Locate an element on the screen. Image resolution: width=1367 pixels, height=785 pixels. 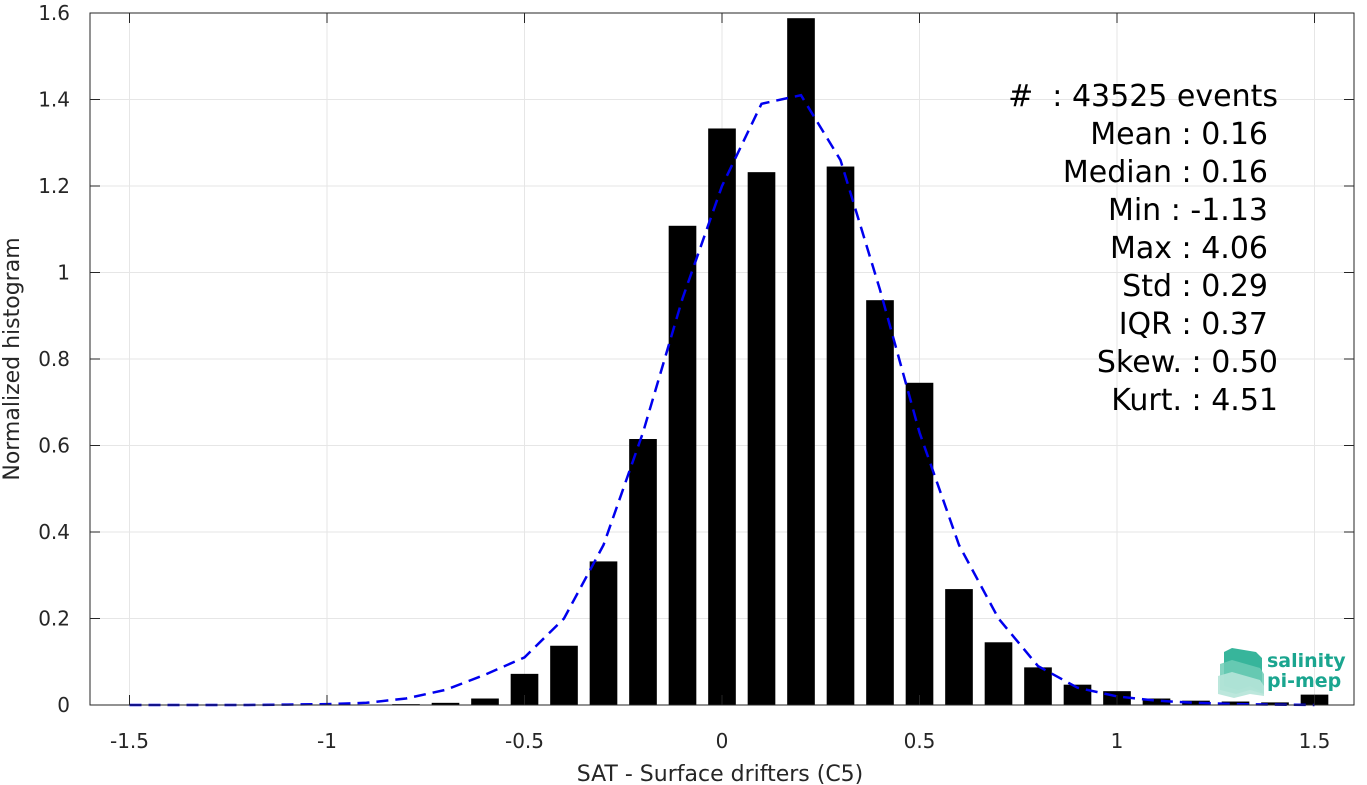
wave-logo-icon is located at coordinates (1241, 673).